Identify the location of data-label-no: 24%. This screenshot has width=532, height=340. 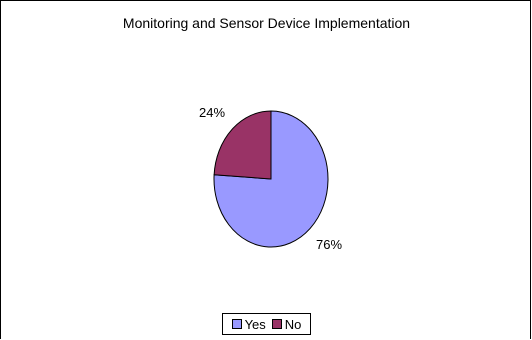
(212, 112).